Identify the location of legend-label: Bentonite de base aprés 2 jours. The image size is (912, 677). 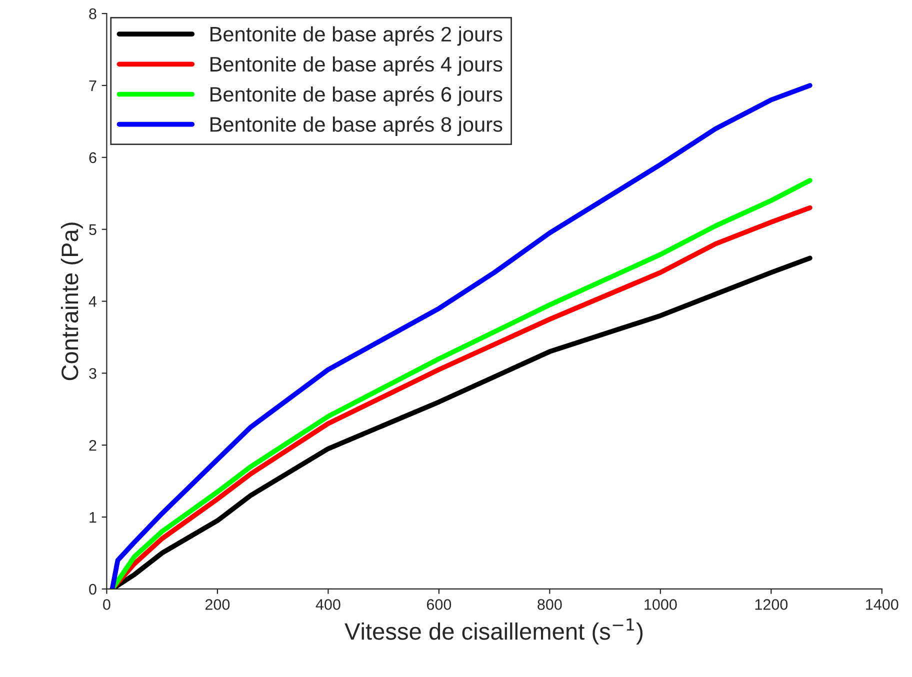
(356, 36).